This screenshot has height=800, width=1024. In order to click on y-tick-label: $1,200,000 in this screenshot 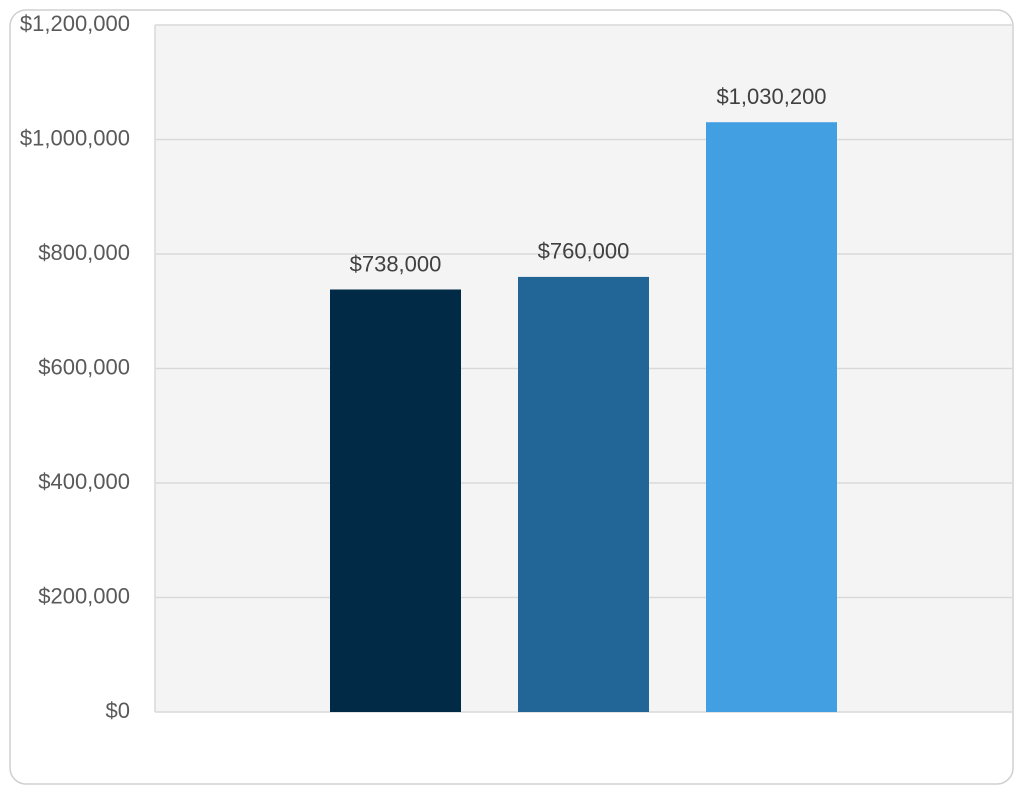, I will do `click(75, 23)`.